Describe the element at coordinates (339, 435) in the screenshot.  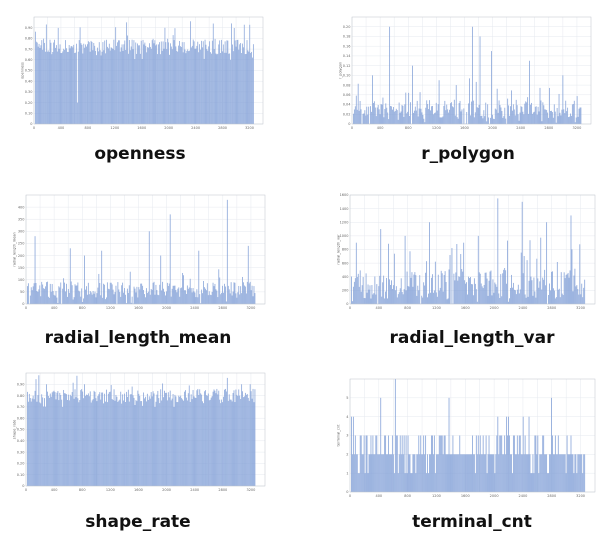
I see `y-axis-label: terminal_cnt` at that location.